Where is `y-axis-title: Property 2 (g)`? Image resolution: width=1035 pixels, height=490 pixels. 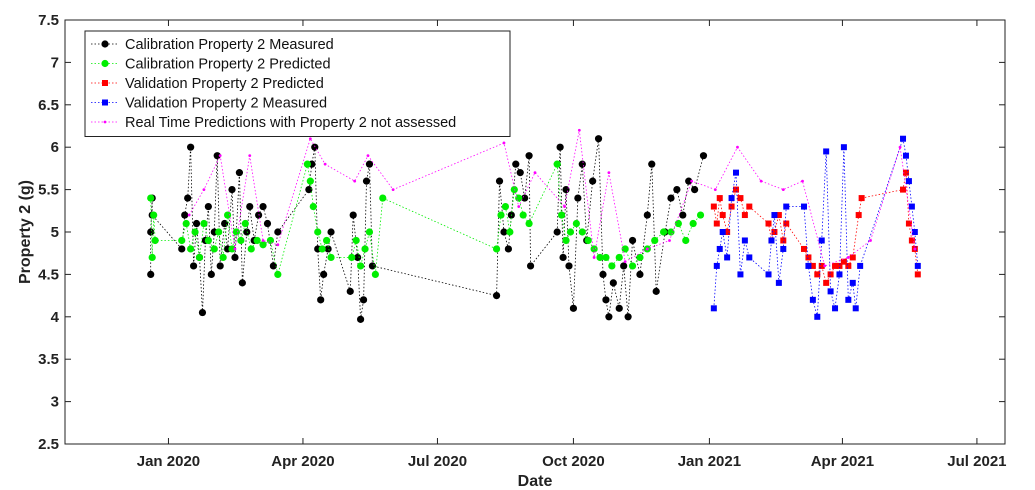 y-axis-title: Property 2 (g) is located at coordinates (25, 232).